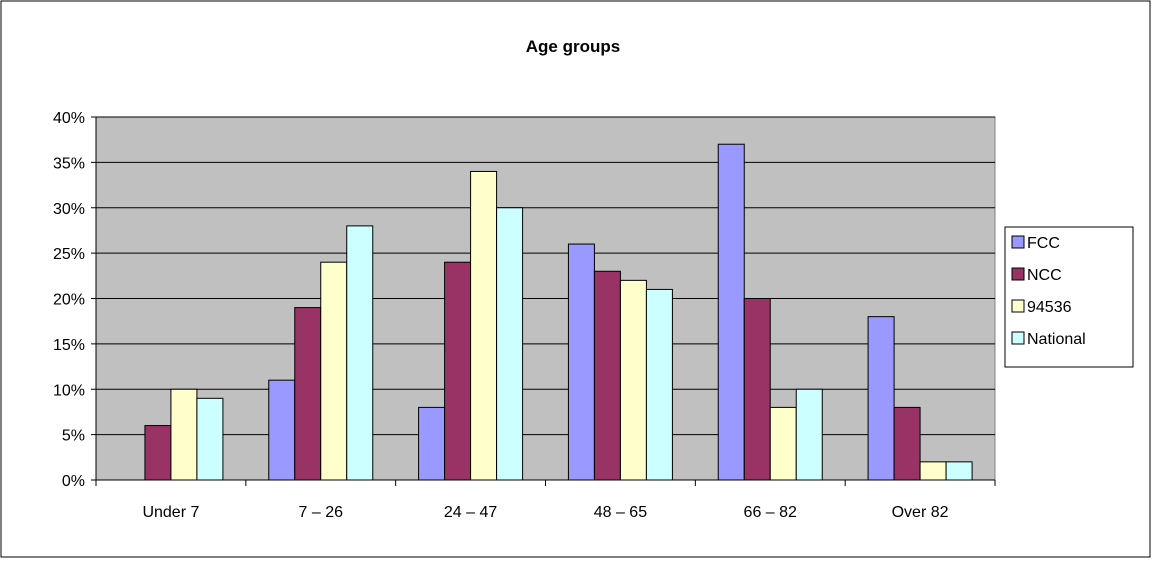  What do you see at coordinates (770, 512) in the screenshot?
I see `x-tick-label: 66 – 82` at bounding box center [770, 512].